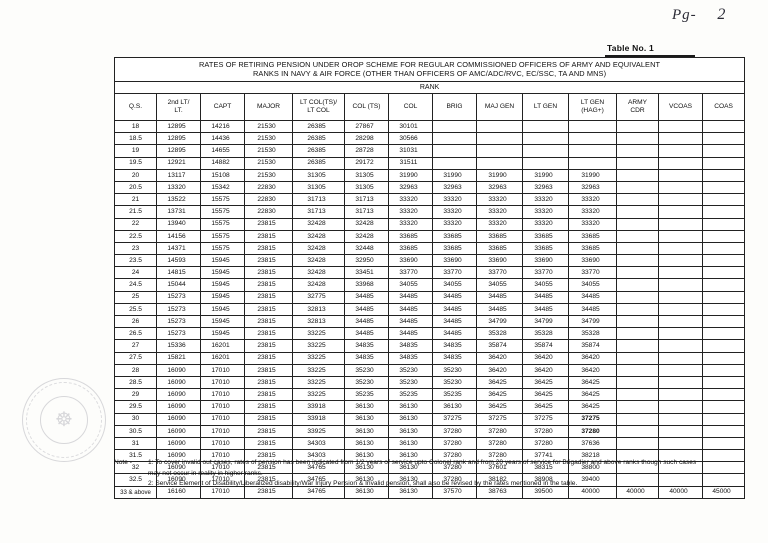 This screenshot has width=768, height=543. Describe the element at coordinates (135, 175) in the screenshot. I see `cell-qs: 20` at that location.